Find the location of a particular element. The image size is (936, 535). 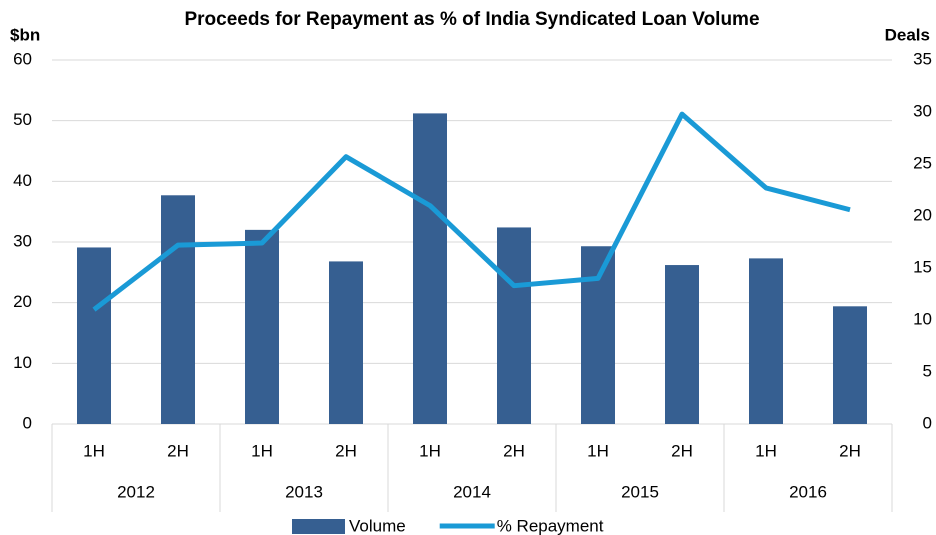

group-label: 2012 is located at coordinates (136, 491).